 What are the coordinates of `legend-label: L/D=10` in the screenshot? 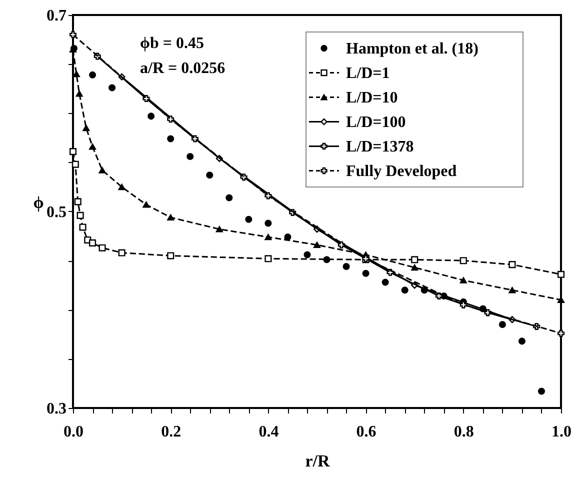 It's located at (372, 97).